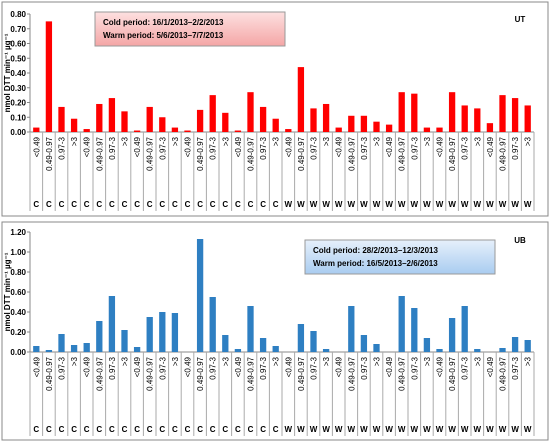  Describe the element at coordinates (7, 72) in the screenshot. I see `y-axis-label: nmol DTT min⁻¹ µg⁻¹` at that location.